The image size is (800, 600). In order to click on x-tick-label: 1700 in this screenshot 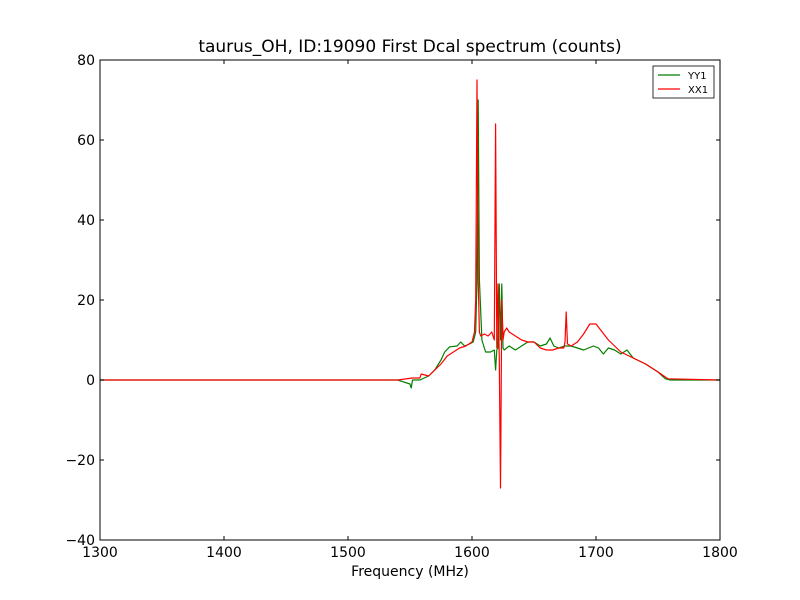, I will do `click(596, 553)`.